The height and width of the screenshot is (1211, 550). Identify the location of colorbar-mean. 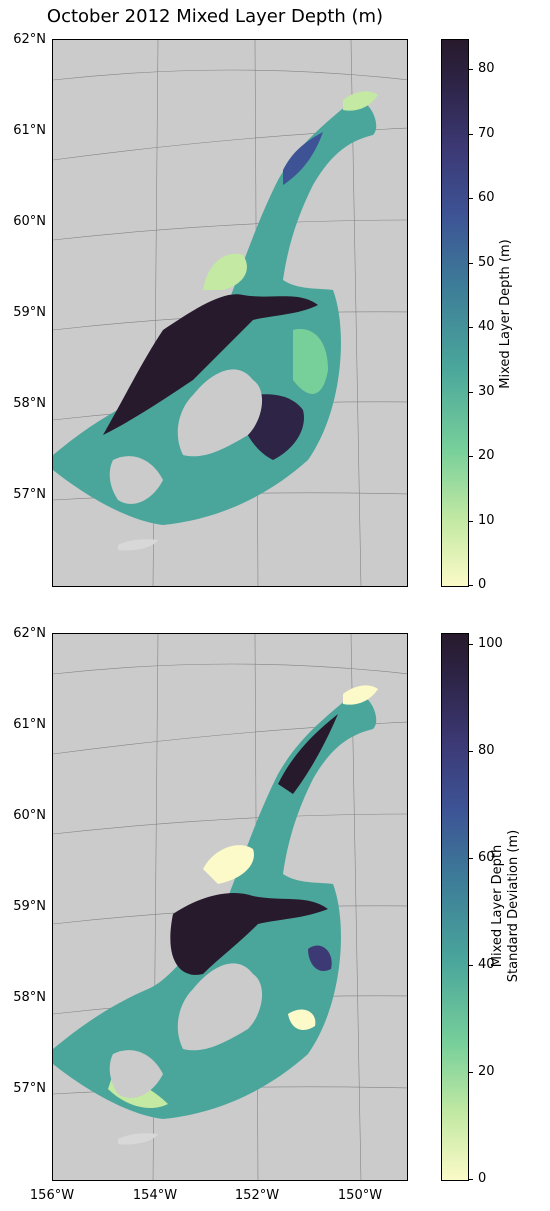
(455, 313).